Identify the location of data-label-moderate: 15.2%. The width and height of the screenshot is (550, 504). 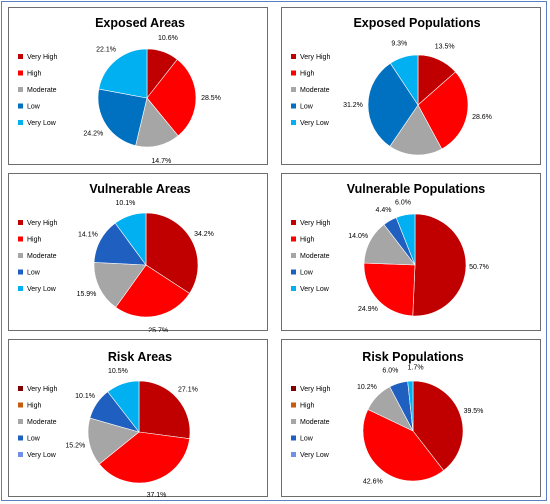
(75, 446).